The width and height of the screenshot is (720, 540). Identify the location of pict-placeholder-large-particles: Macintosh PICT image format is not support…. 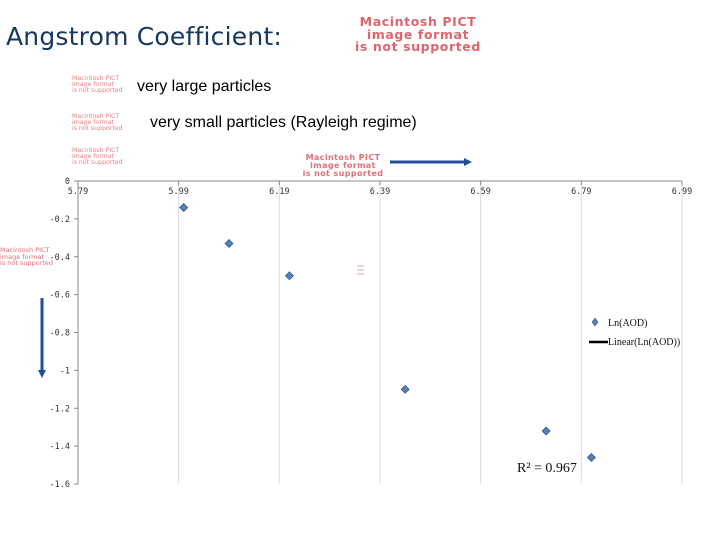
(97, 85).